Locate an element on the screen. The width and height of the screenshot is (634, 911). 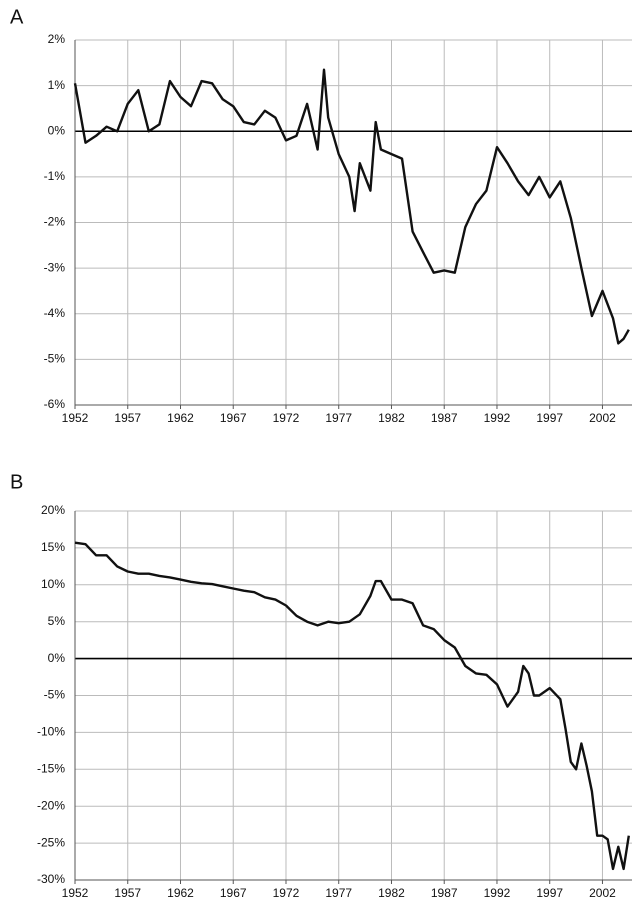
y-tick-label: 1% is located at coordinates (57, 85).